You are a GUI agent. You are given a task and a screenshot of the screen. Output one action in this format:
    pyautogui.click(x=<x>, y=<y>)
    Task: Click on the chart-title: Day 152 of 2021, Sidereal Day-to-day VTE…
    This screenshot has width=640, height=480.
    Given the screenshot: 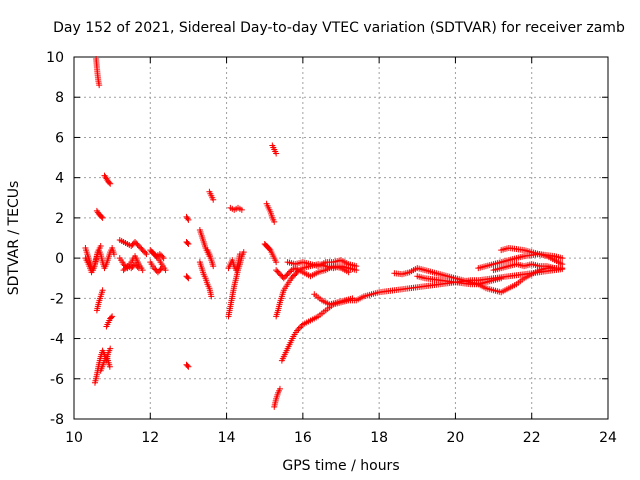 What is the action you would take?
    pyautogui.click(x=339, y=28)
    